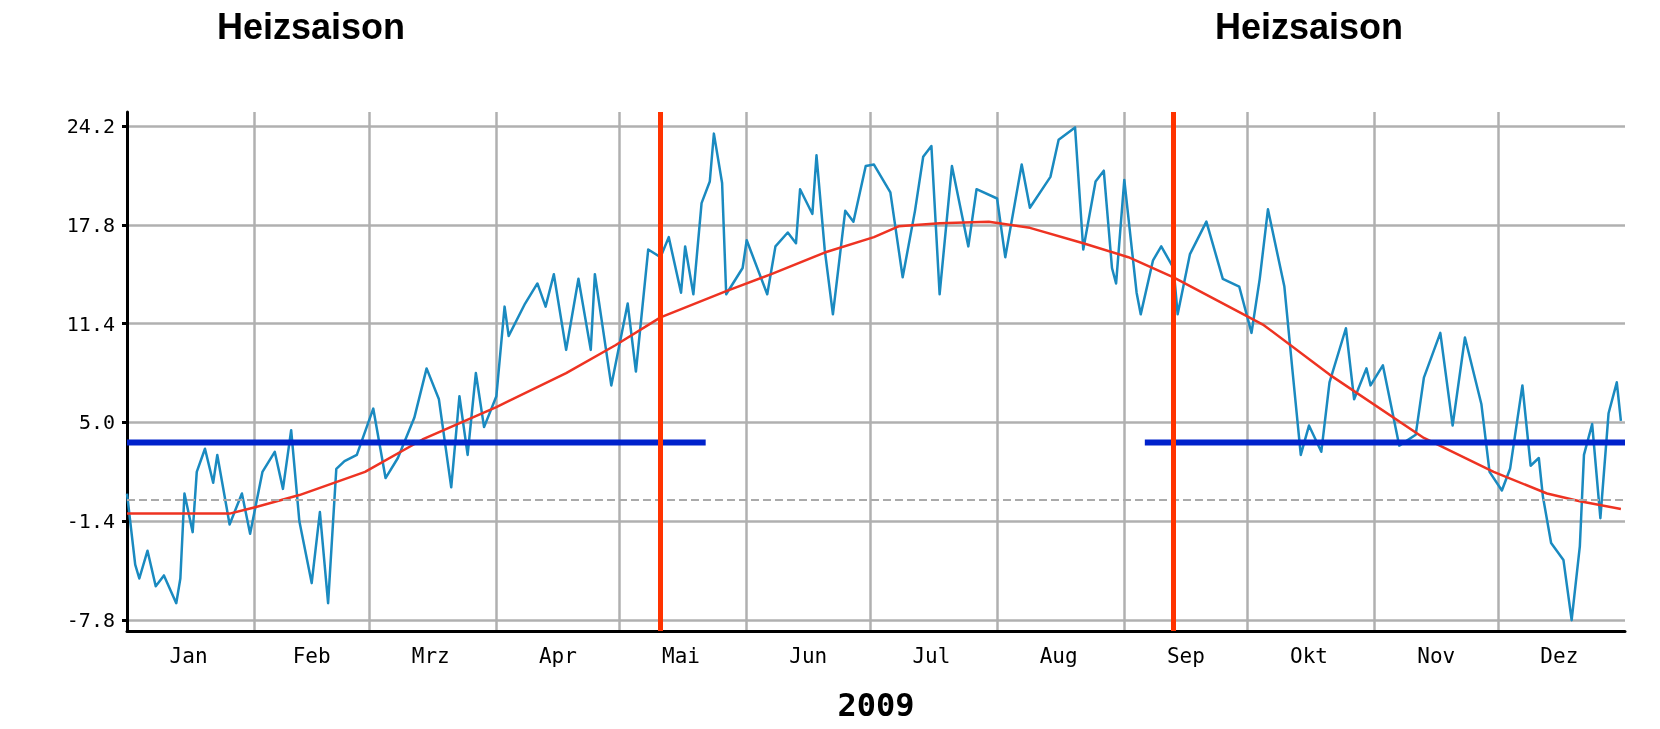 The image size is (1660, 729). What do you see at coordinates (1559, 655) in the screenshot?
I see `x-tick-label: Dez` at bounding box center [1559, 655].